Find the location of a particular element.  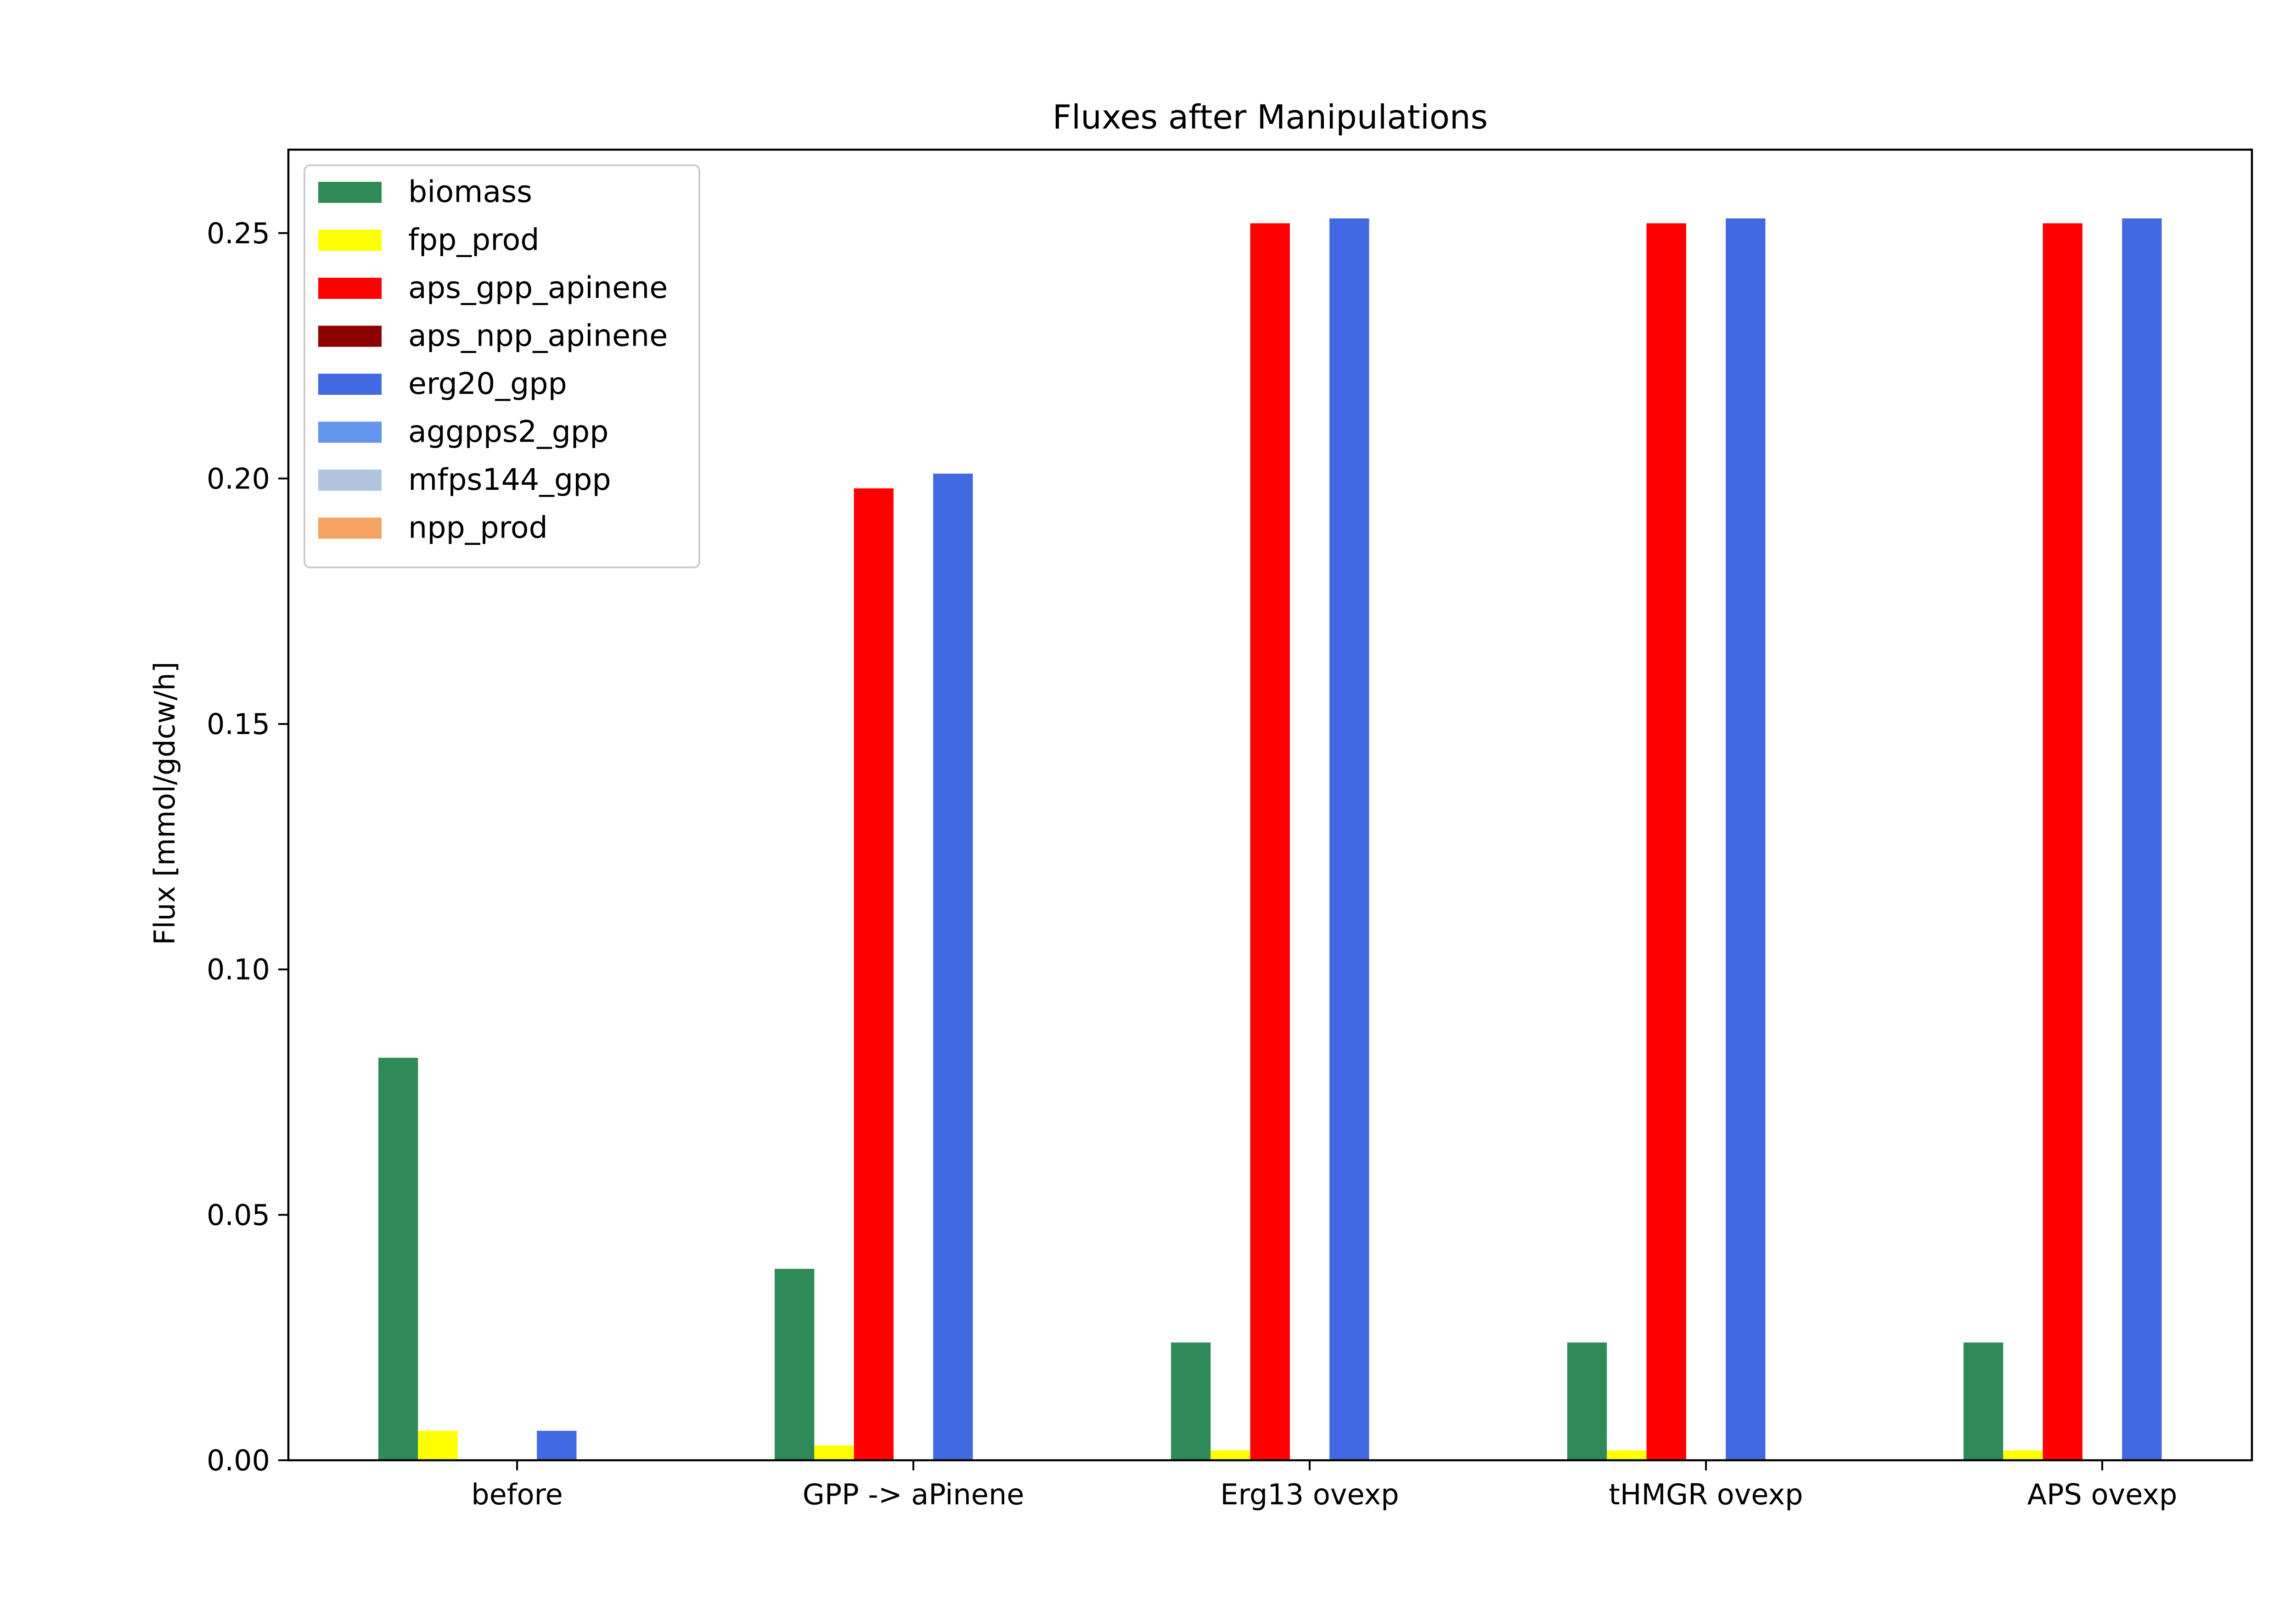

y-tick-label: 0.00 is located at coordinates (238, 1460).